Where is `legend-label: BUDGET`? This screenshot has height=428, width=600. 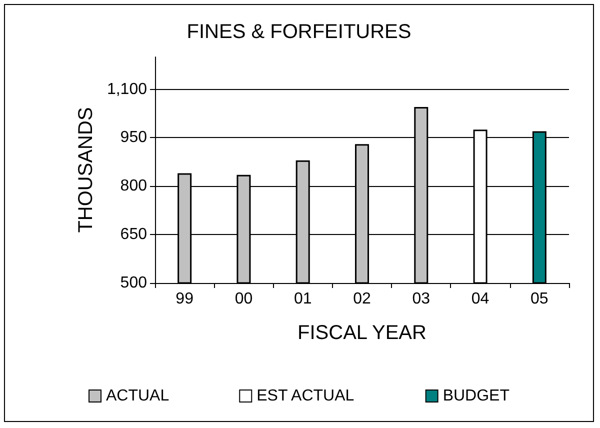
legend-label: BUDGET is located at coordinates (476, 396).